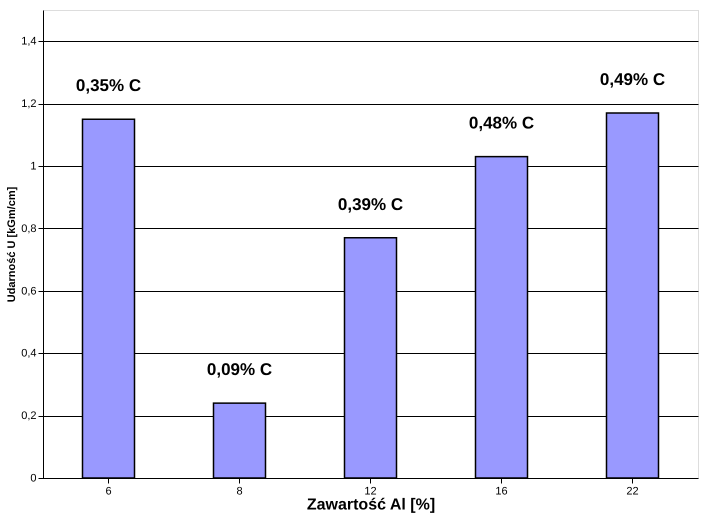 This screenshot has height=531, width=723. Describe the element at coordinates (109, 86) in the screenshot. I see `annotation: 0,35% C` at that location.